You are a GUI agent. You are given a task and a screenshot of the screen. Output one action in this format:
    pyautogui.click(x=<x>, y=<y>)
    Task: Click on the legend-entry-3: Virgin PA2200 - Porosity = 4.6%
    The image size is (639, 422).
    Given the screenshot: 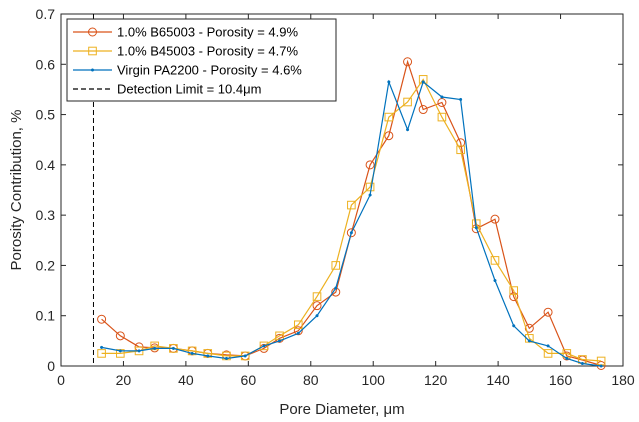 What is the action you would take?
    pyautogui.click(x=187, y=70)
    